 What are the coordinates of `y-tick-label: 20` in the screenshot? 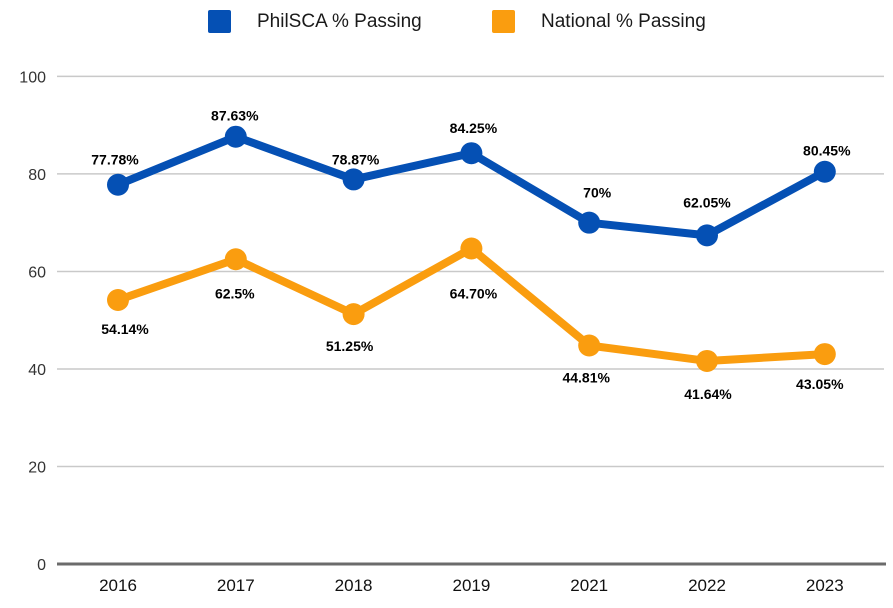 It's located at (37, 467).